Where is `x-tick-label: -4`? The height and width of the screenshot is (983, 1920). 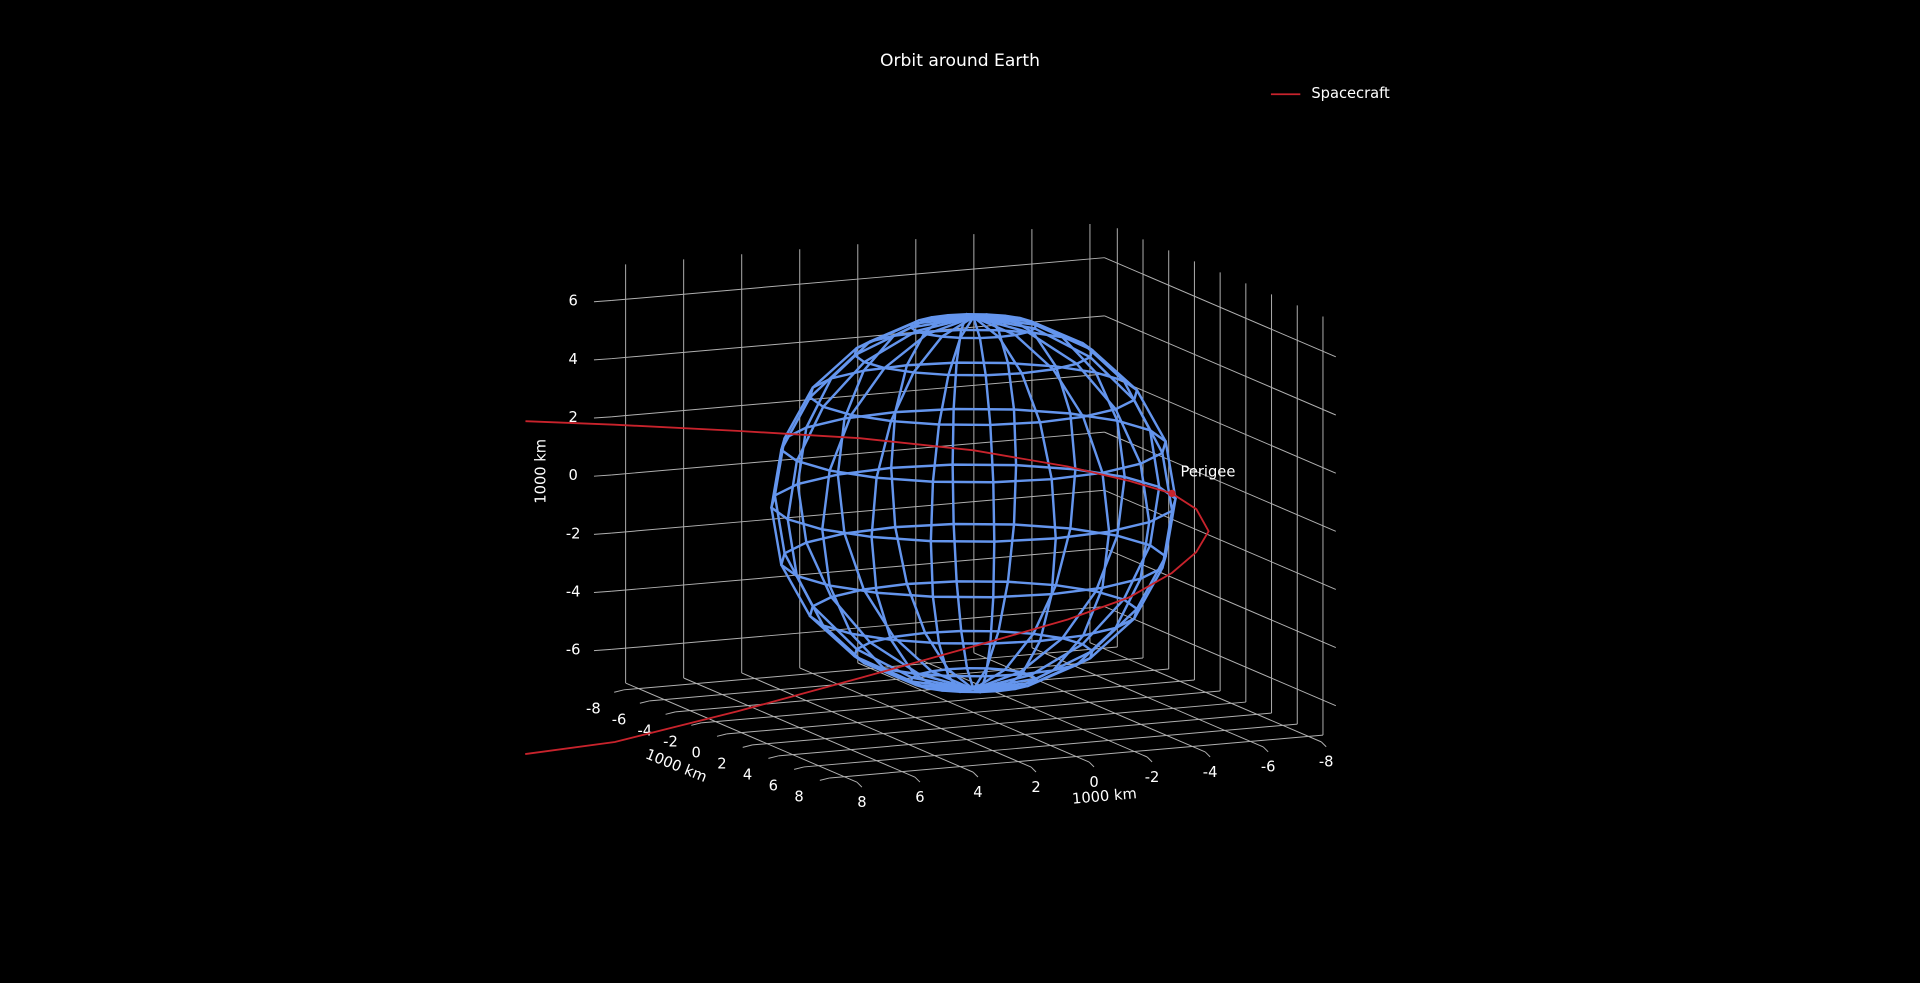
x-tick-label: -4 is located at coordinates (1210, 772).